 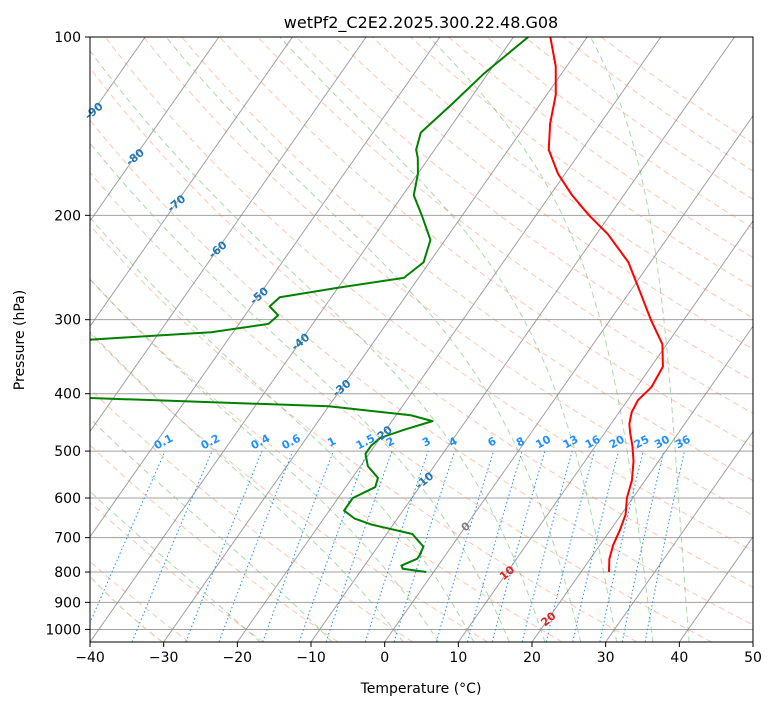 I want to click on mixing-ratio-label: 30, so click(x=662, y=442).